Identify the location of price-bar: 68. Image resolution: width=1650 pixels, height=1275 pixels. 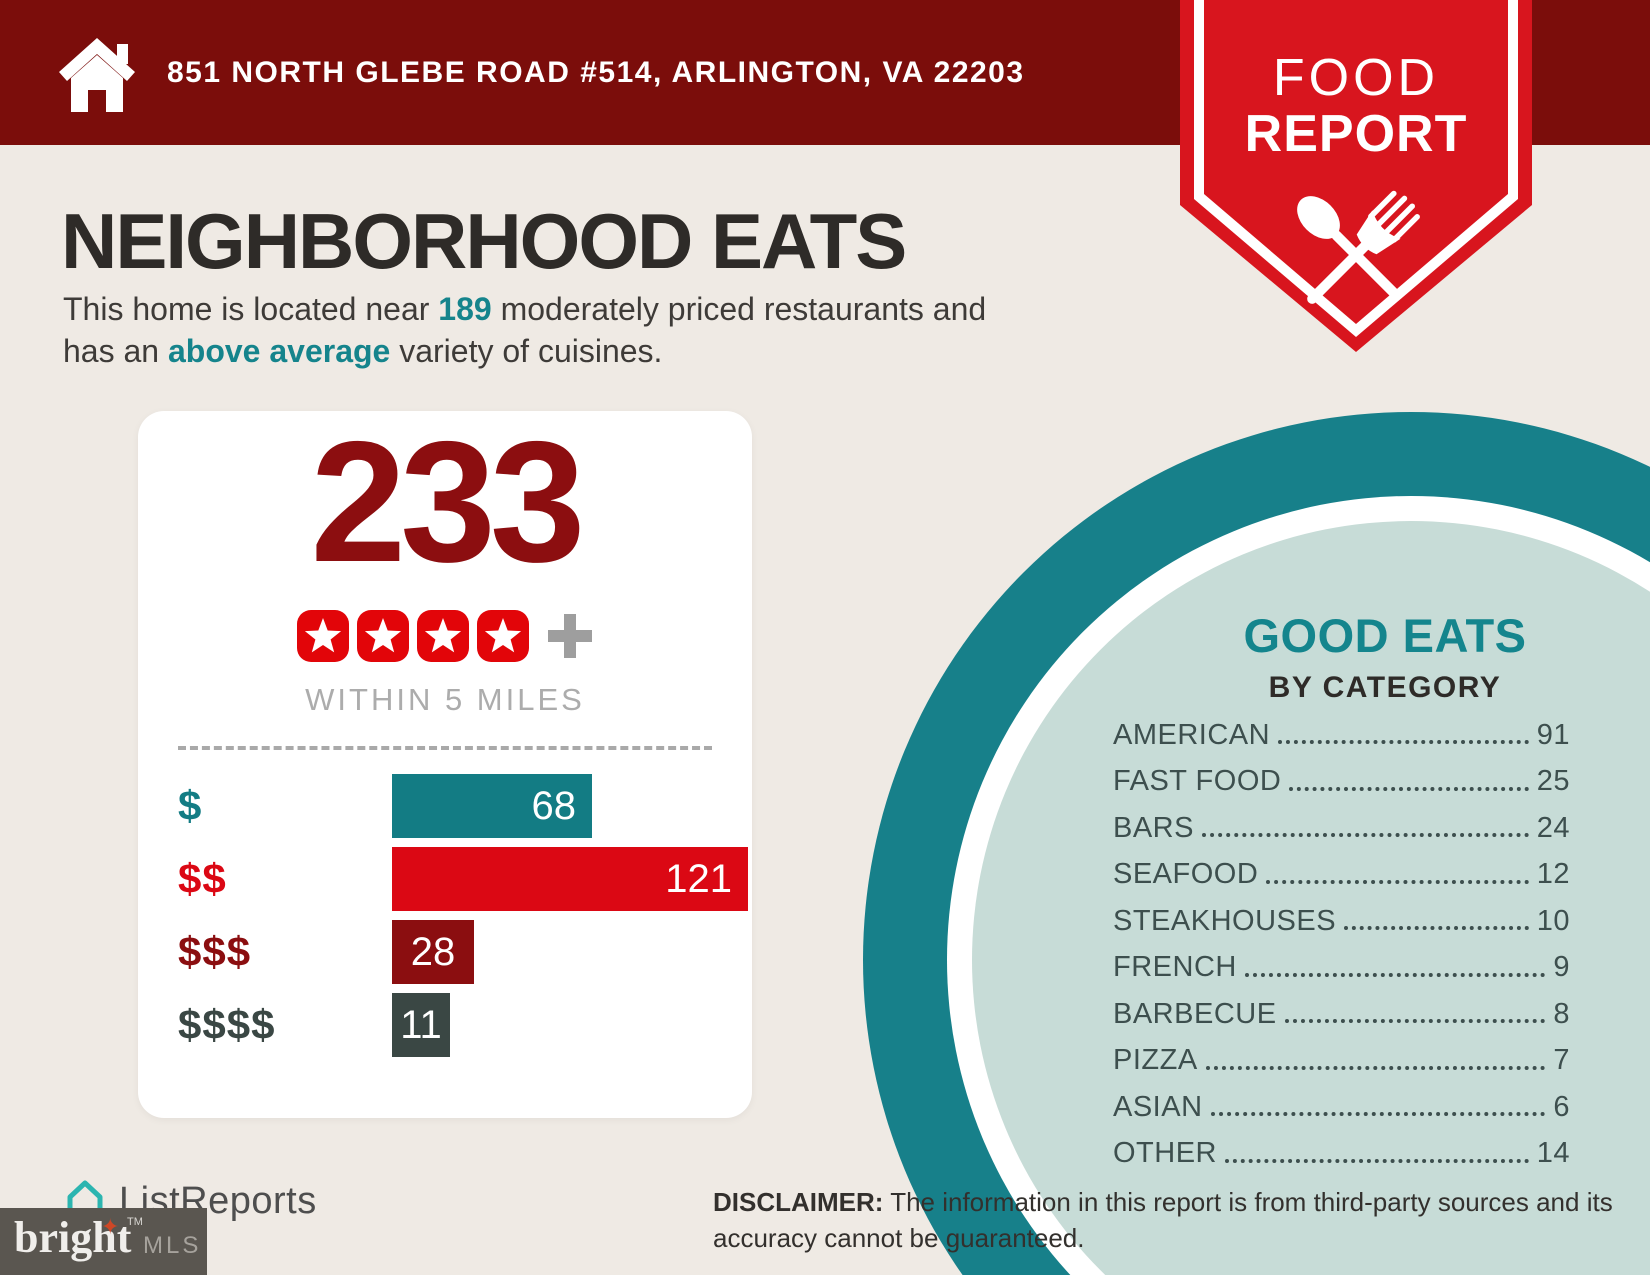
(492, 806).